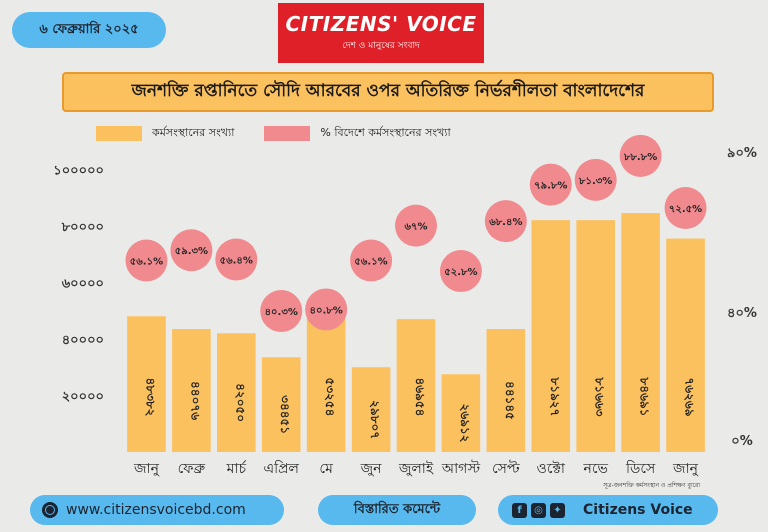 The height and width of the screenshot is (532, 768). I want to click on x-tick-label: মে, so click(326, 469).